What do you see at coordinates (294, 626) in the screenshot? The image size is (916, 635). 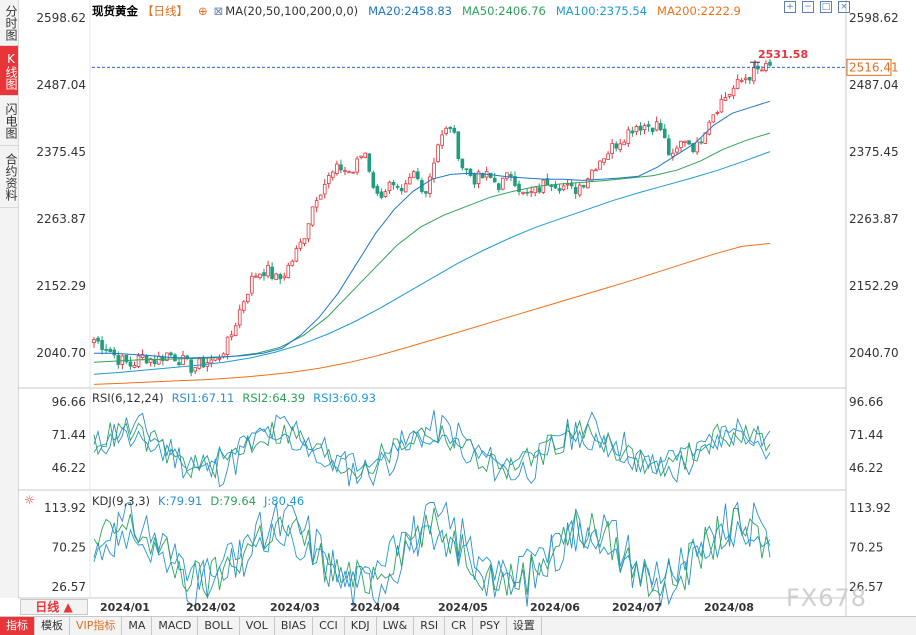 I see `tab-bias: BIAS` at bounding box center [294, 626].